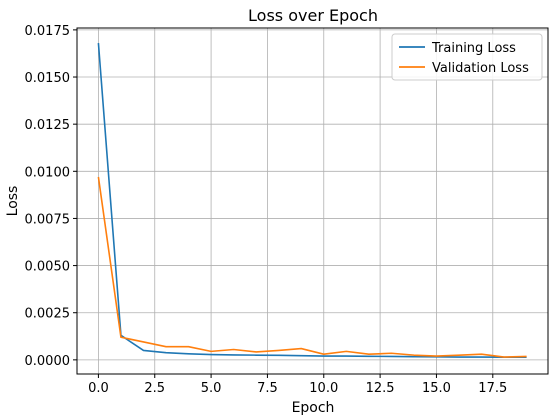 The height and width of the screenshot is (420, 550). I want to click on x-axis-label: Epoch, so click(313, 408).